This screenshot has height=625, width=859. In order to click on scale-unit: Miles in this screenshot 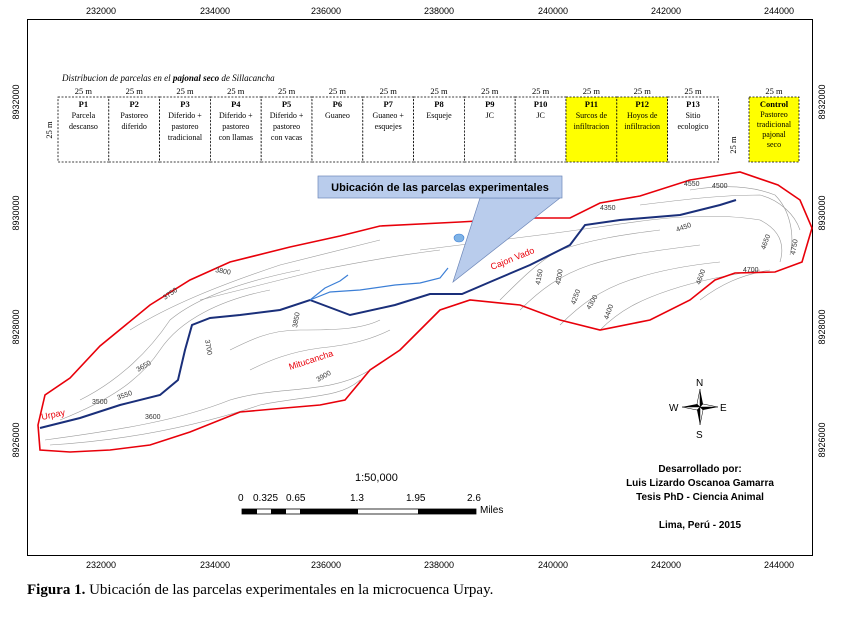, I will do `click(492, 510)`.